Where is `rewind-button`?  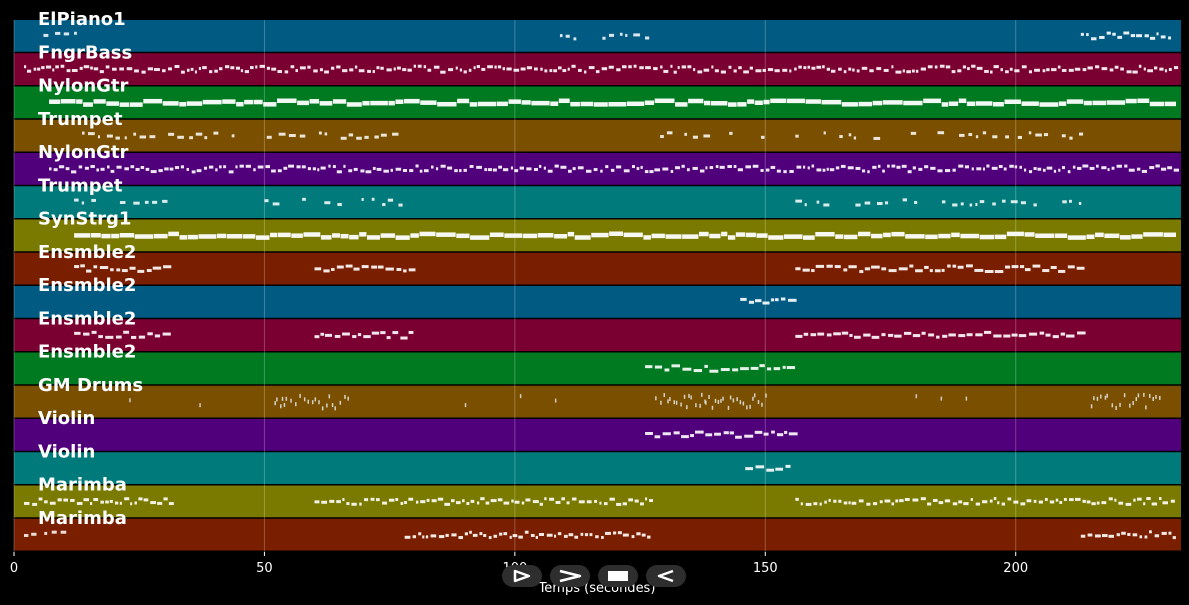 rewind-button is located at coordinates (666, 576).